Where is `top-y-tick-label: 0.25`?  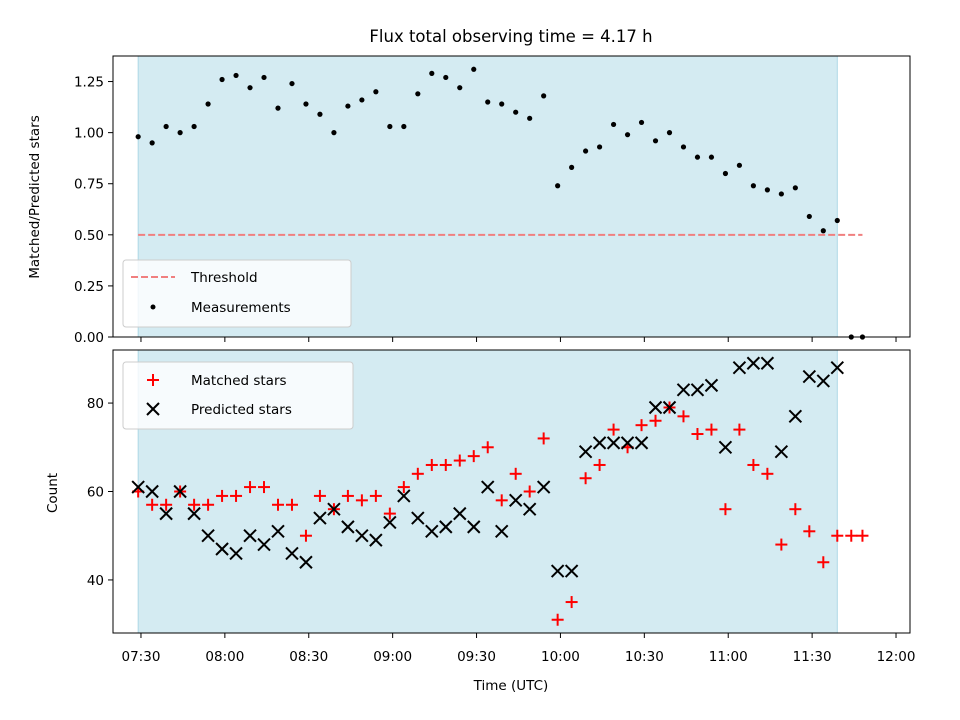
top-y-tick-label: 0.25 is located at coordinates (89, 287).